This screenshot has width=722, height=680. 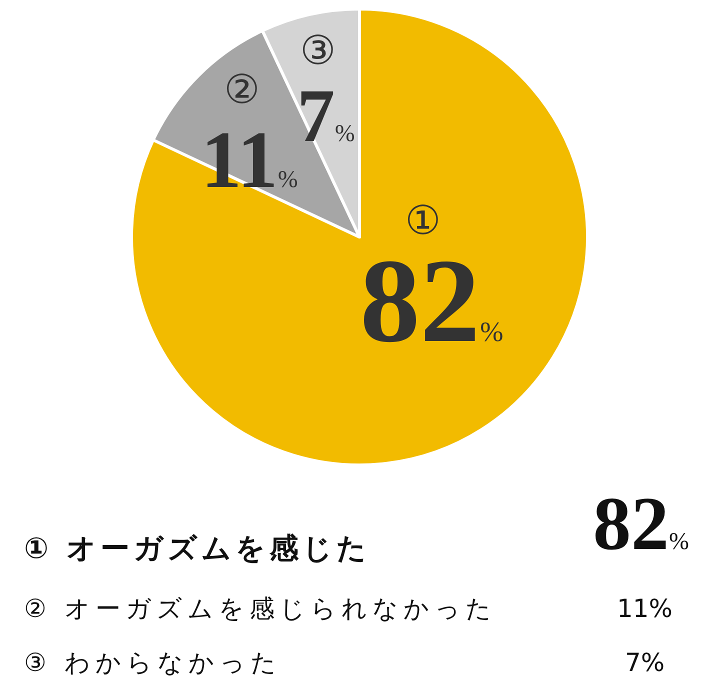 I want to click on slice-label: ②, so click(x=242, y=89).